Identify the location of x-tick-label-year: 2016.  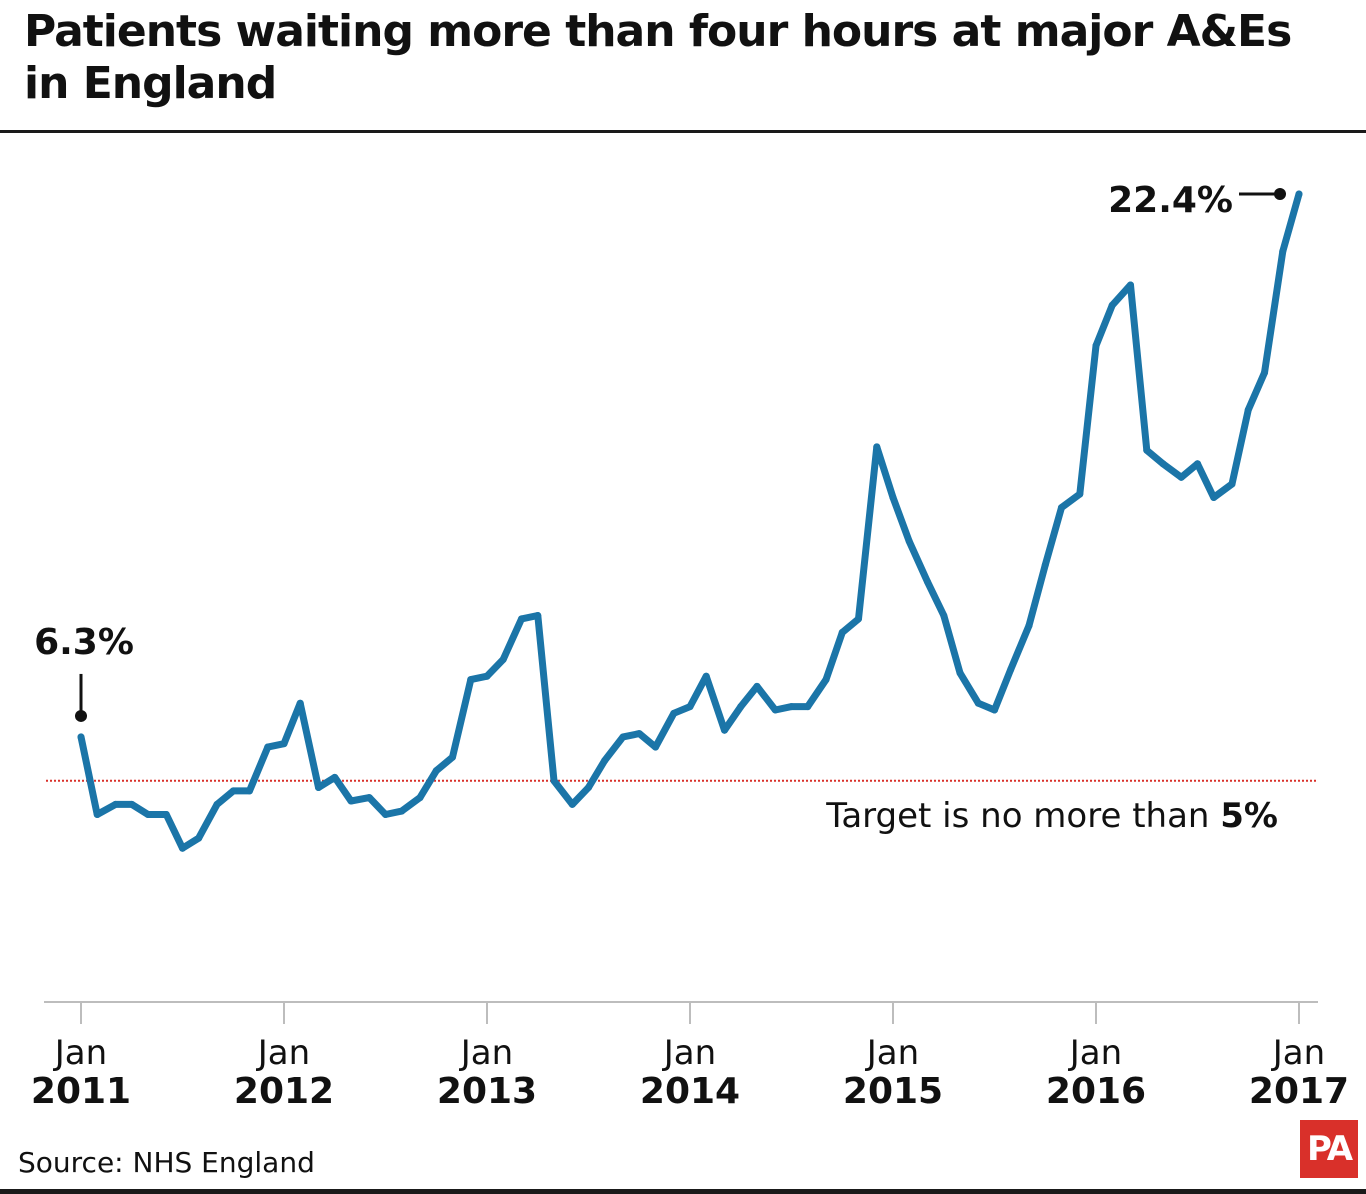
(1096, 1091).